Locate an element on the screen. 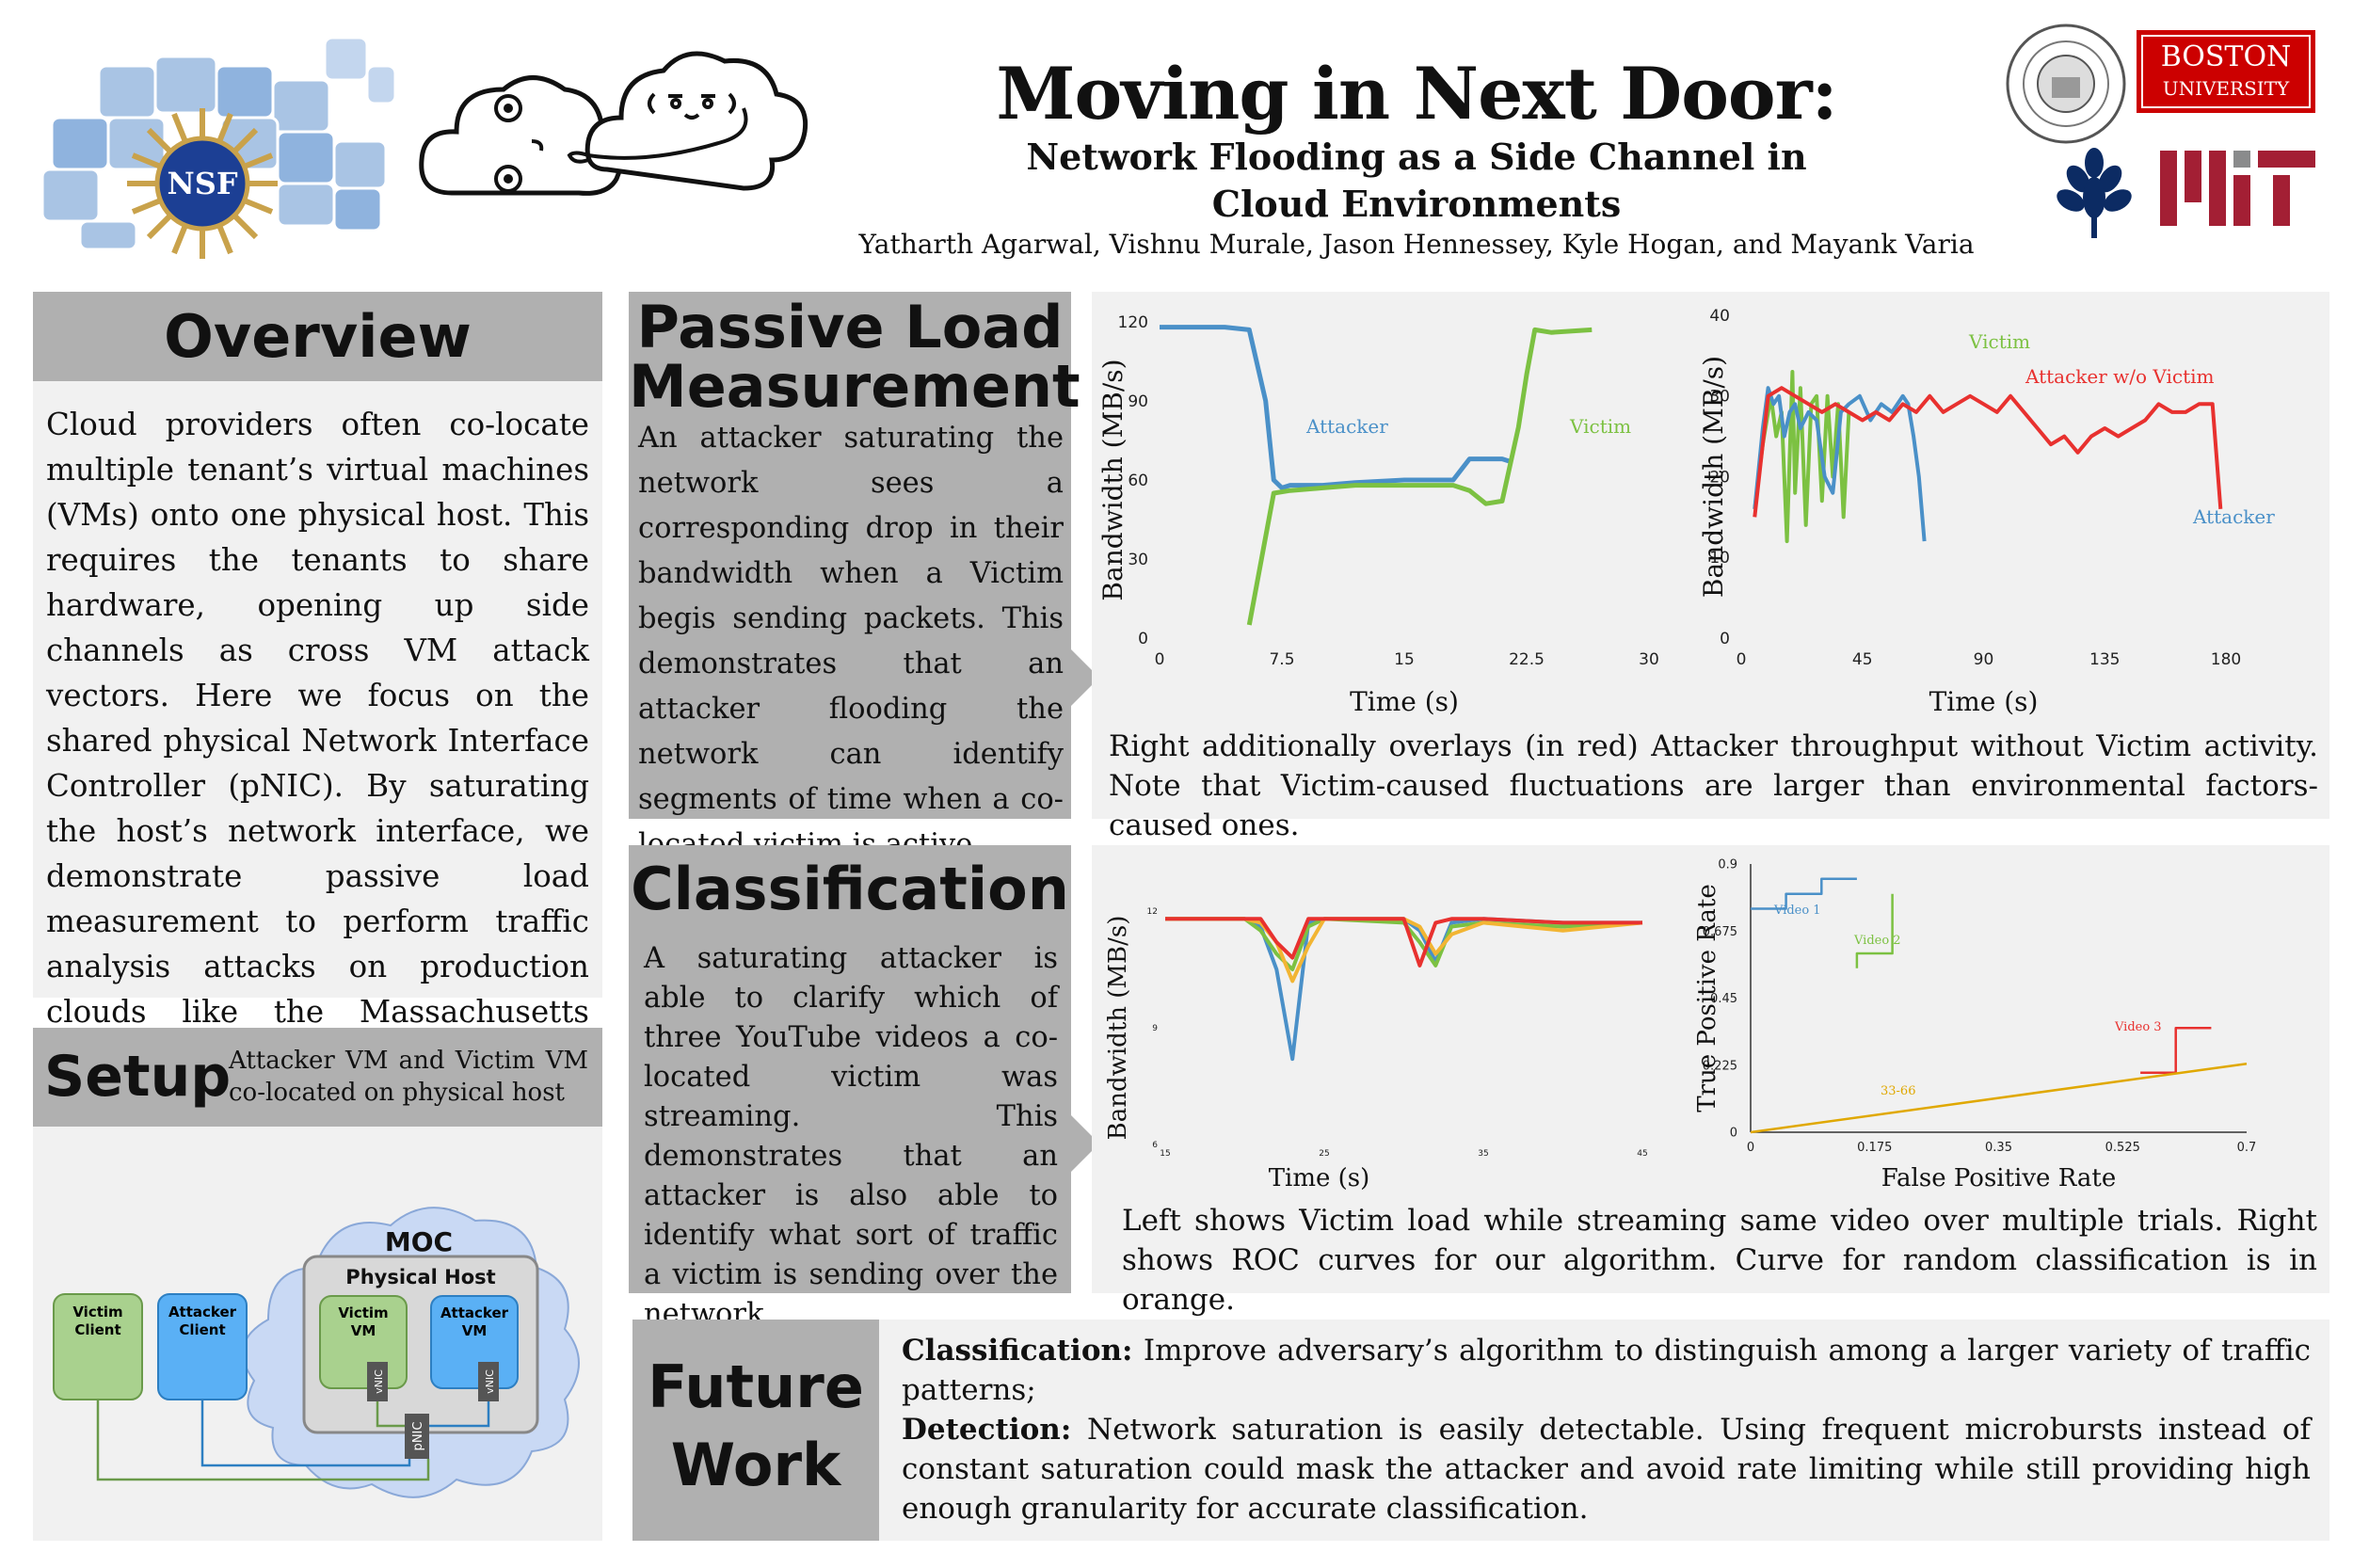  x-tick-label: 25 is located at coordinates (1324, 1154).